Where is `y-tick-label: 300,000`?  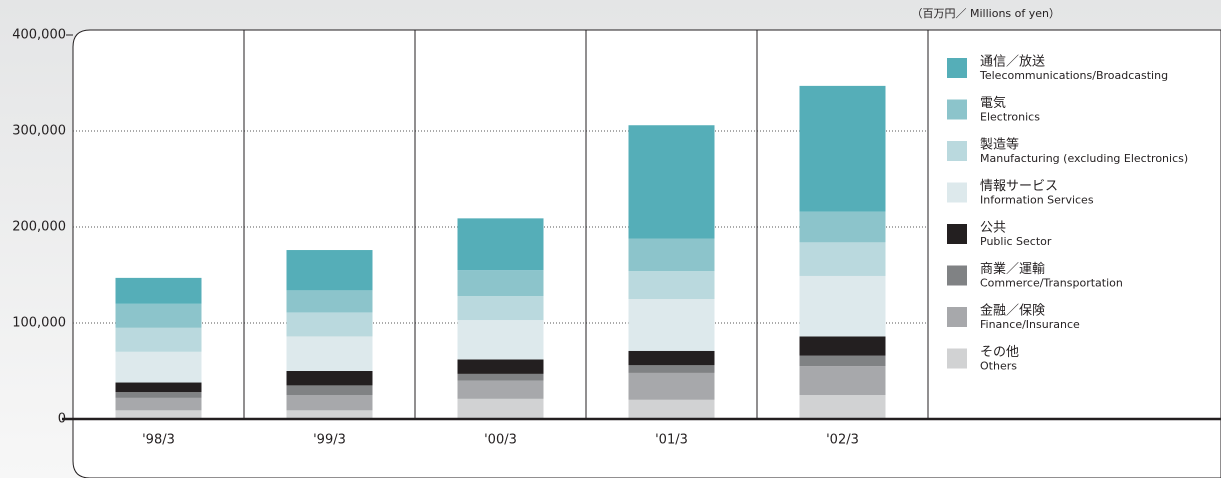 y-tick-label: 300,000 is located at coordinates (39, 131).